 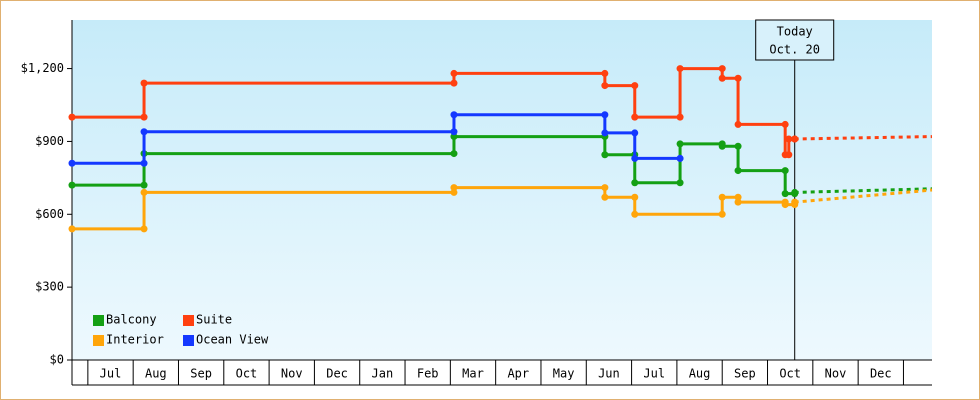 What do you see at coordinates (795, 32) in the screenshot?
I see `today-label: Today` at bounding box center [795, 32].